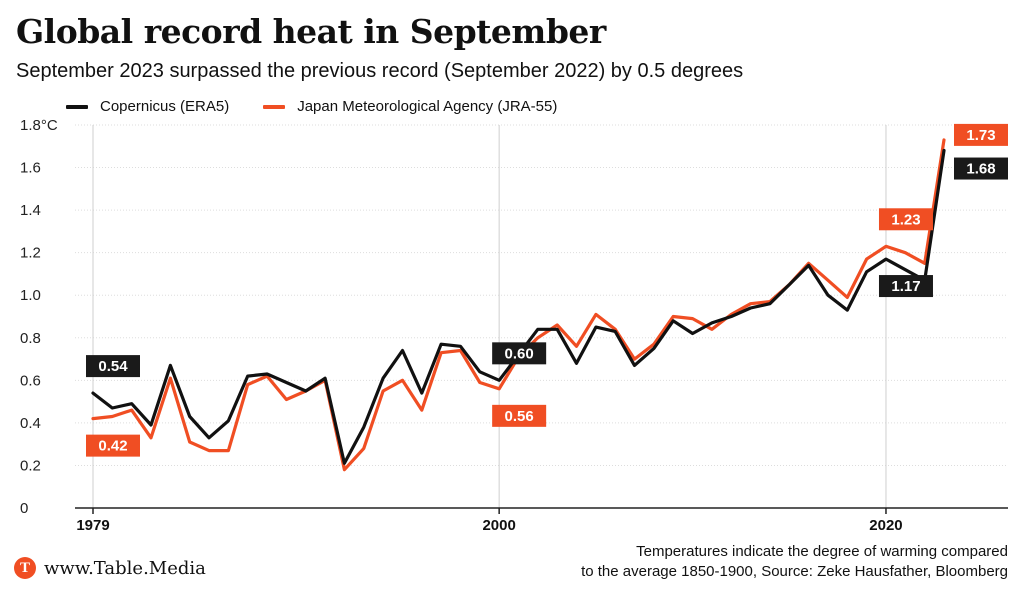 This screenshot has width=1024, height=596. What do you see at coordinates (39, 125) in the screenshot?
I see `y-tick-label: 1.8°C` at bounding box center [39, 125].